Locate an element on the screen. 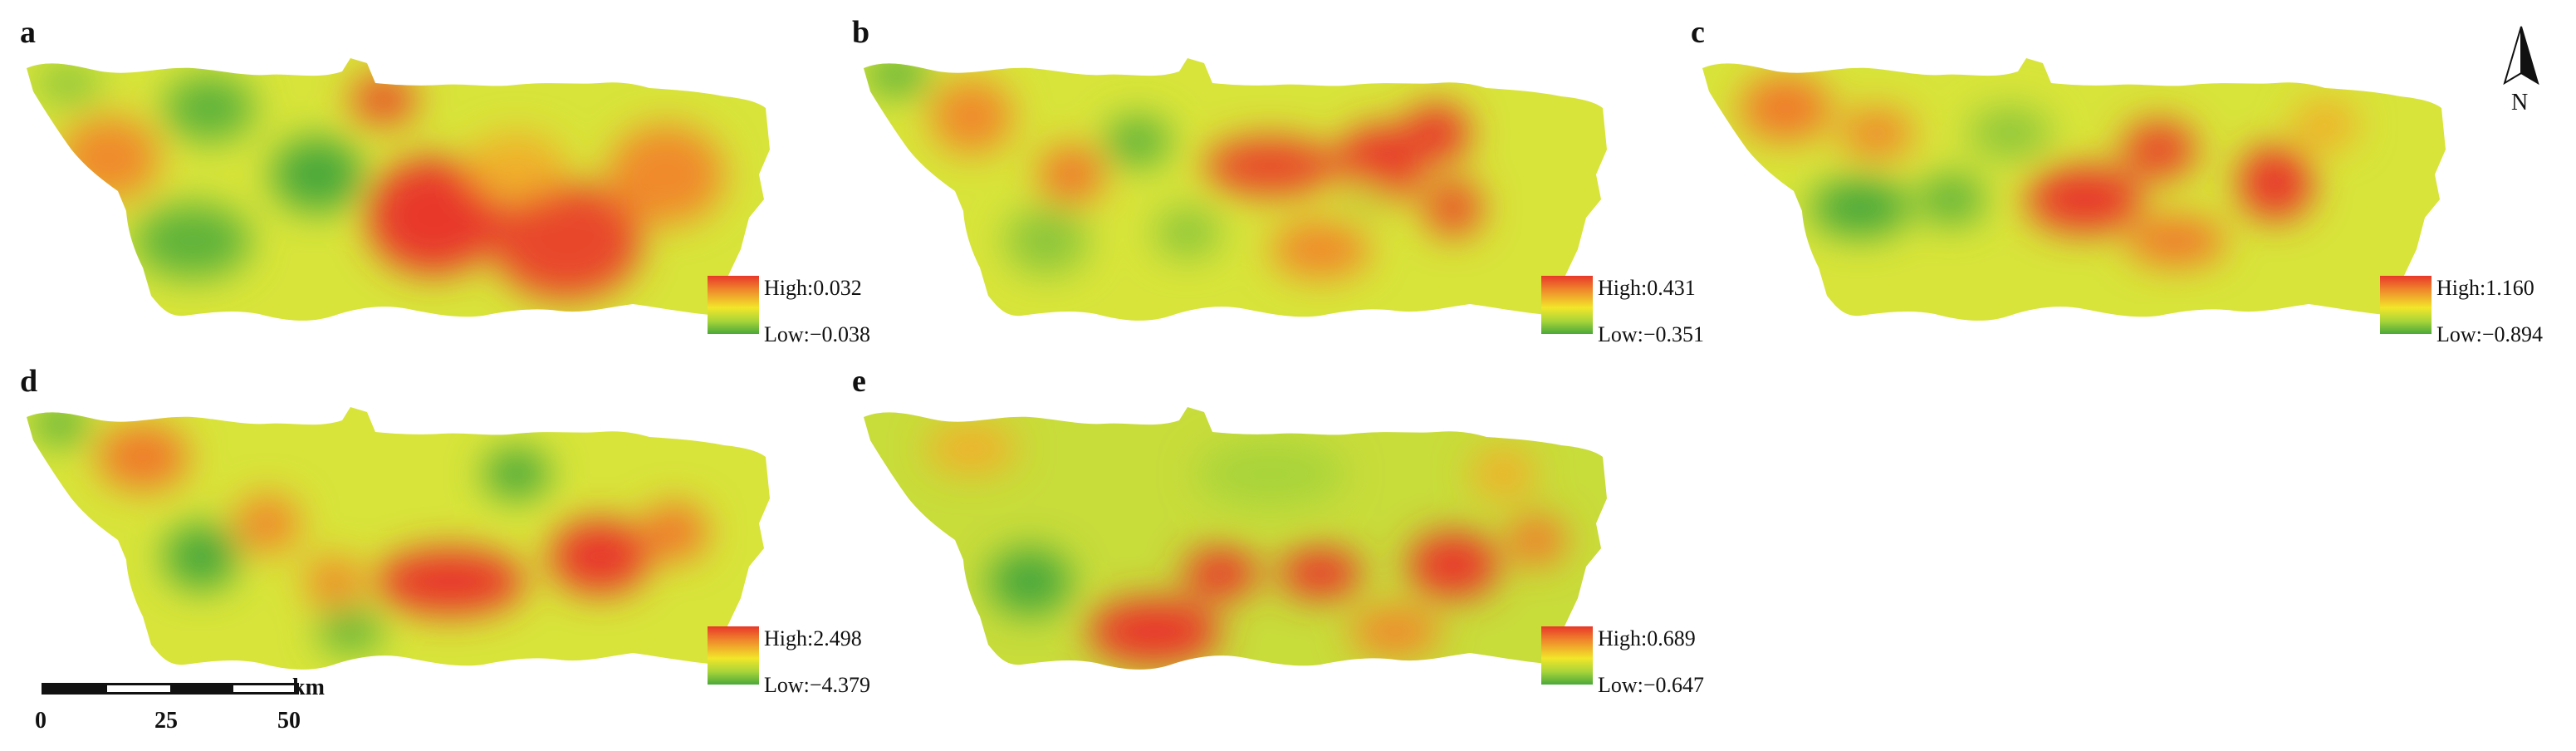 The image size is (2576, 751). legend-low: Low:−4.379 is located at coordinates (818, 685).